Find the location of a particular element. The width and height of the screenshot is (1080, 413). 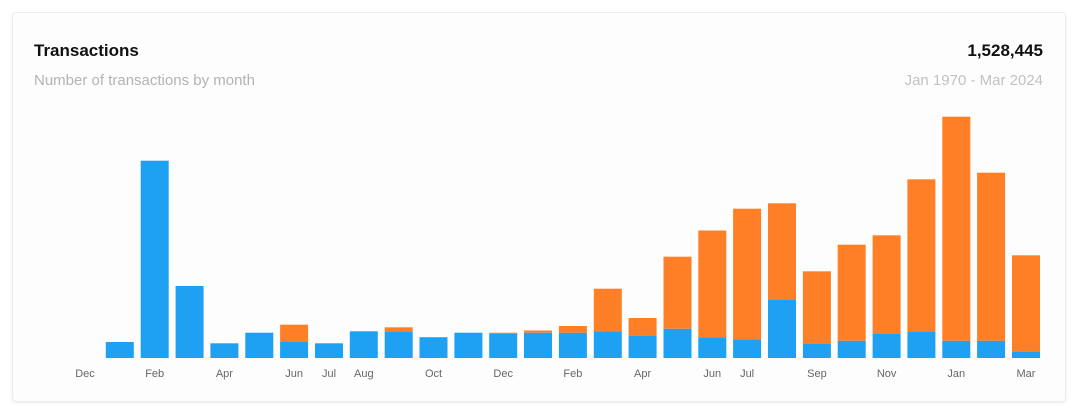

card-subtitle: Number of transactions by month is located at coordinates (144, 80).